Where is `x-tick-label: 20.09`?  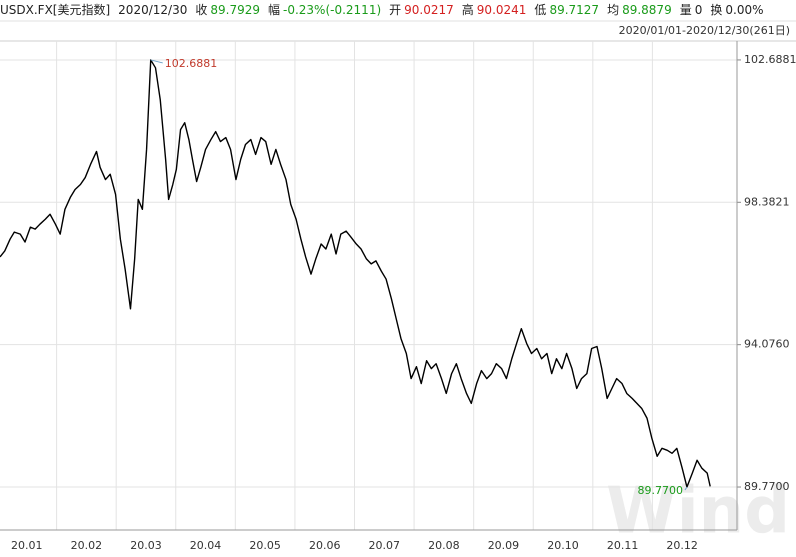
x-tick-label: 20.09 is located at coordinates (504, 545).